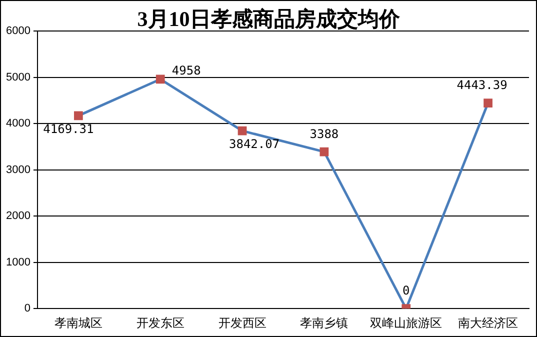 Image resolution: width=537 pixels, height=337 pixels. I want to click on x-tick-label: 开发东区, so click(160, 323).